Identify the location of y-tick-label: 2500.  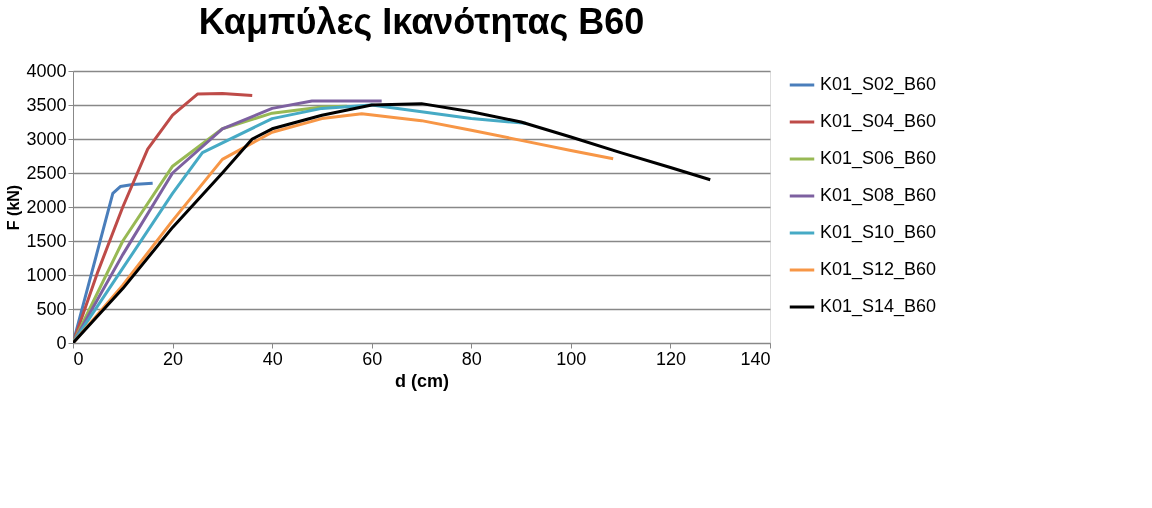
(46, 172).